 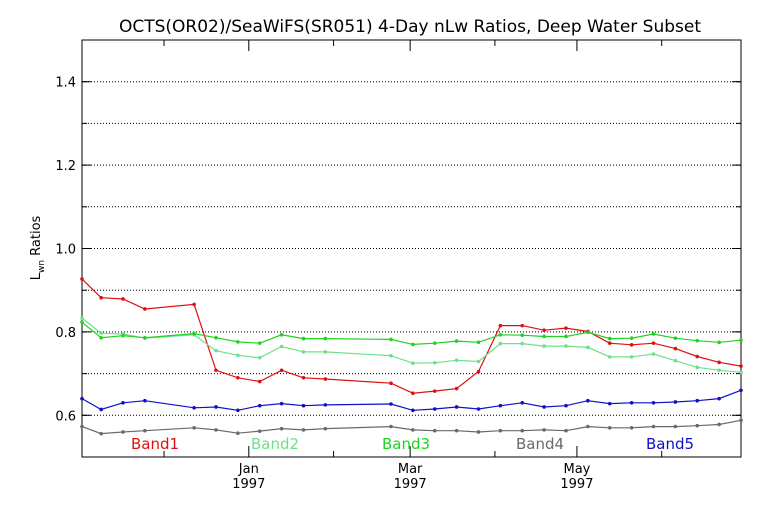 What do you see at coordinates (406, 444) in the screenshot?
I see `legend-label-band3: Band3` at bounding box center [406, 444].